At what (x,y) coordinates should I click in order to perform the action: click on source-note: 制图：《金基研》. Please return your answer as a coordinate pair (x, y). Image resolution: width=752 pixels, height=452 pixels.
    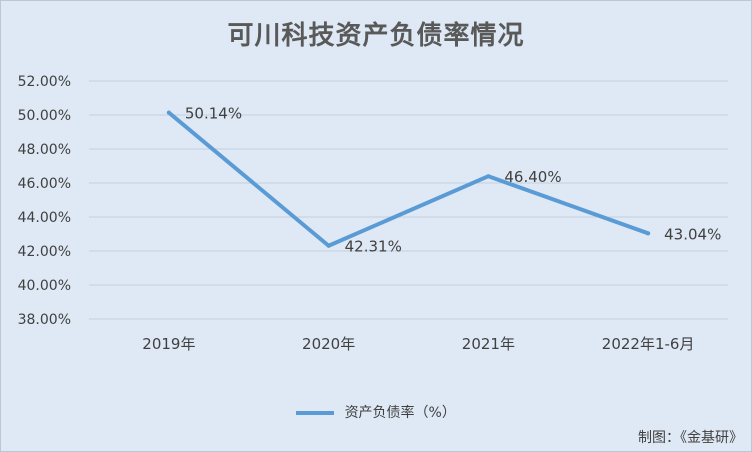
    Looking at the image, I should click on (690, 438).